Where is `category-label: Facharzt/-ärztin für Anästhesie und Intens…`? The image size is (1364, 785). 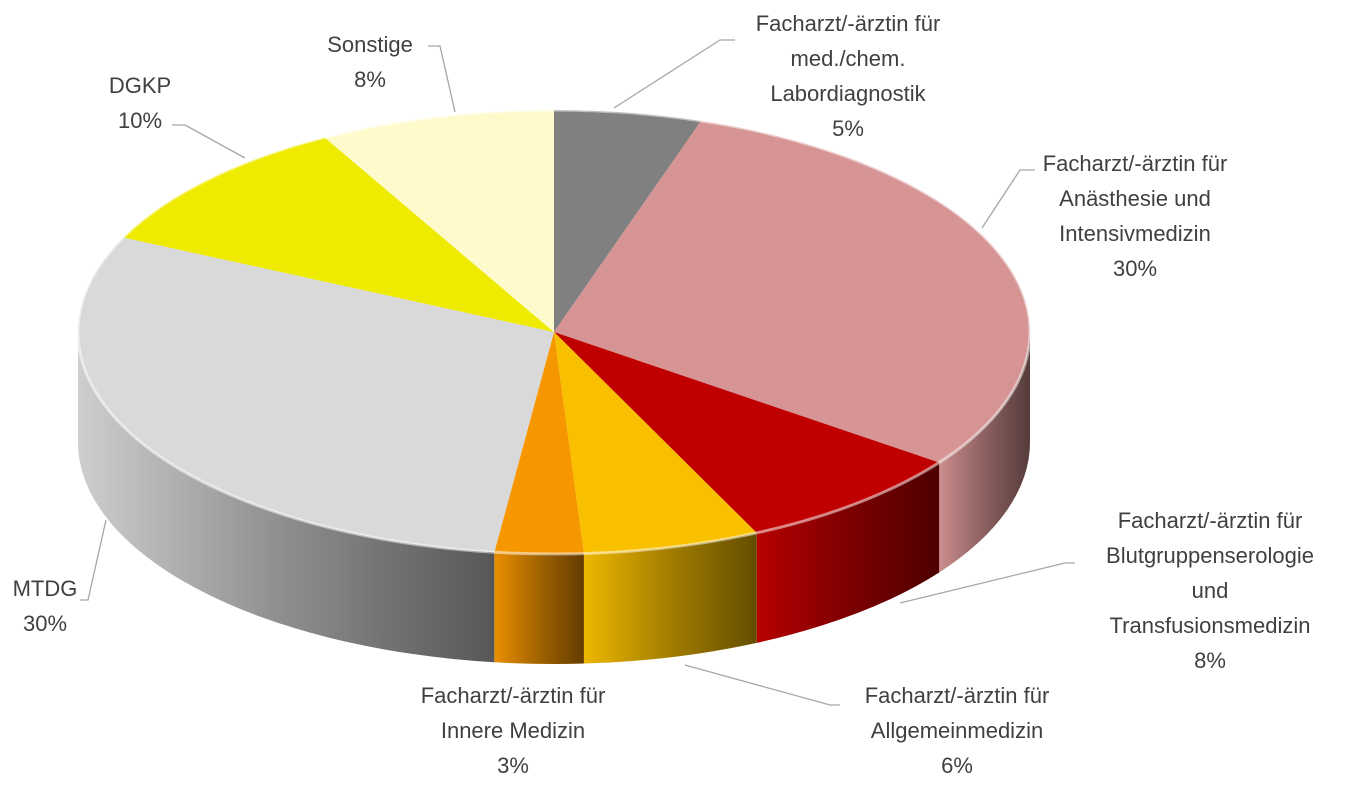
category-label: Facharzt/-ärztin für Anästhesie und Intens… is located at coordinates (1135, 198).